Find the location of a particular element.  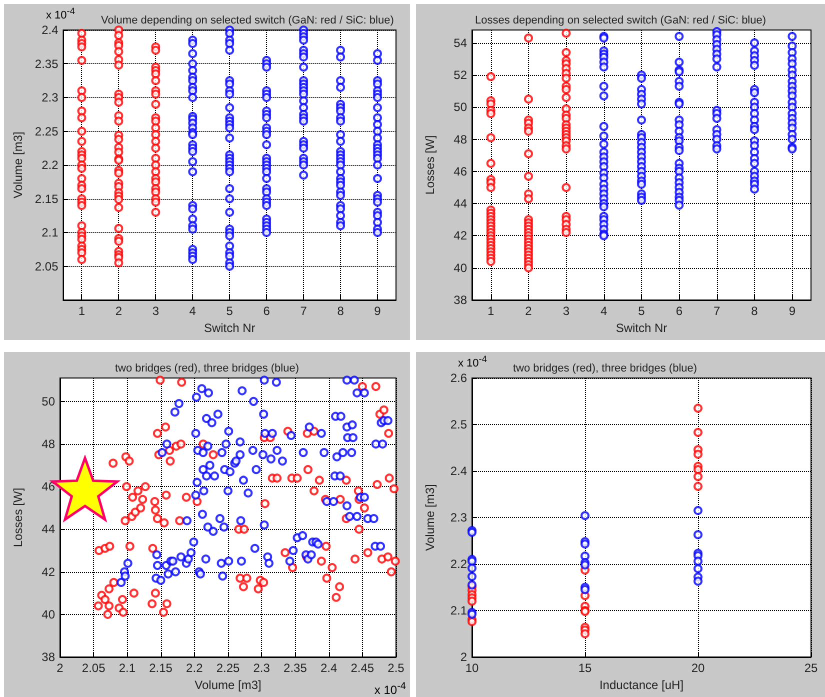

x-tick-label: 2.5 is located at coordinates (396, 668).